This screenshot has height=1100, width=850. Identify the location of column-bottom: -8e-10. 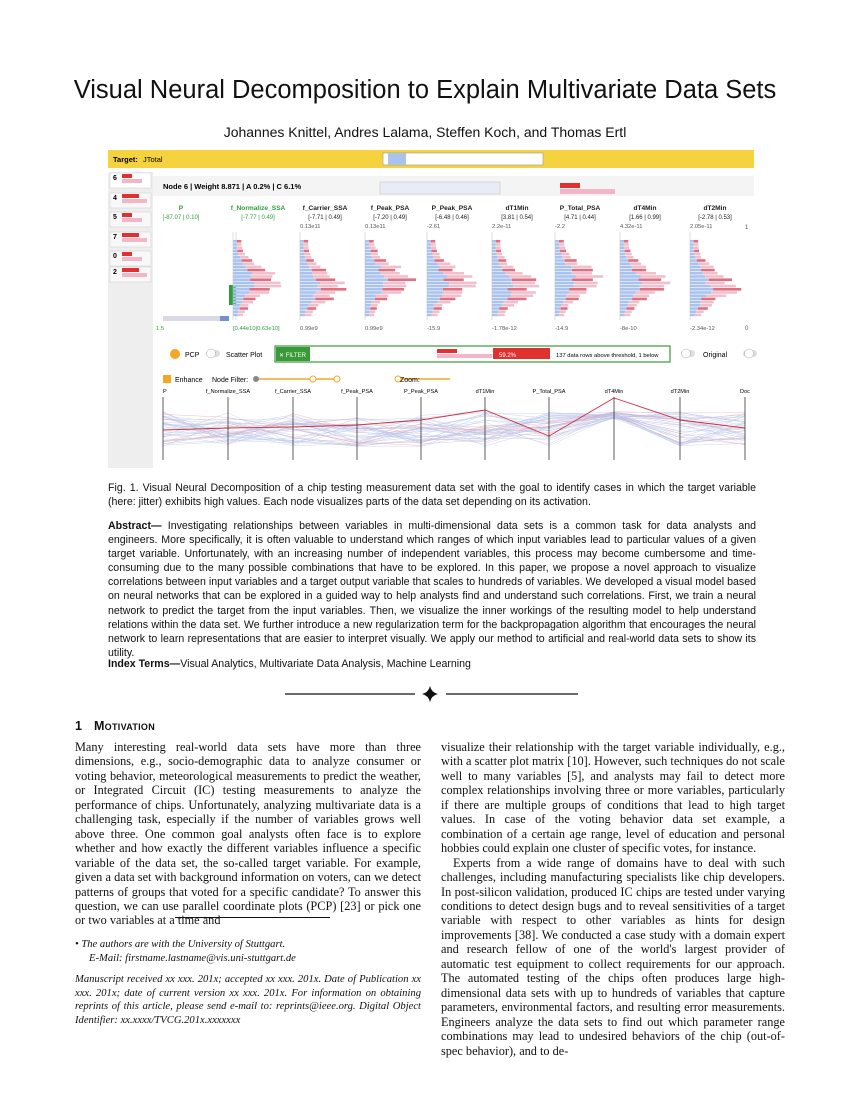
(628, 329).